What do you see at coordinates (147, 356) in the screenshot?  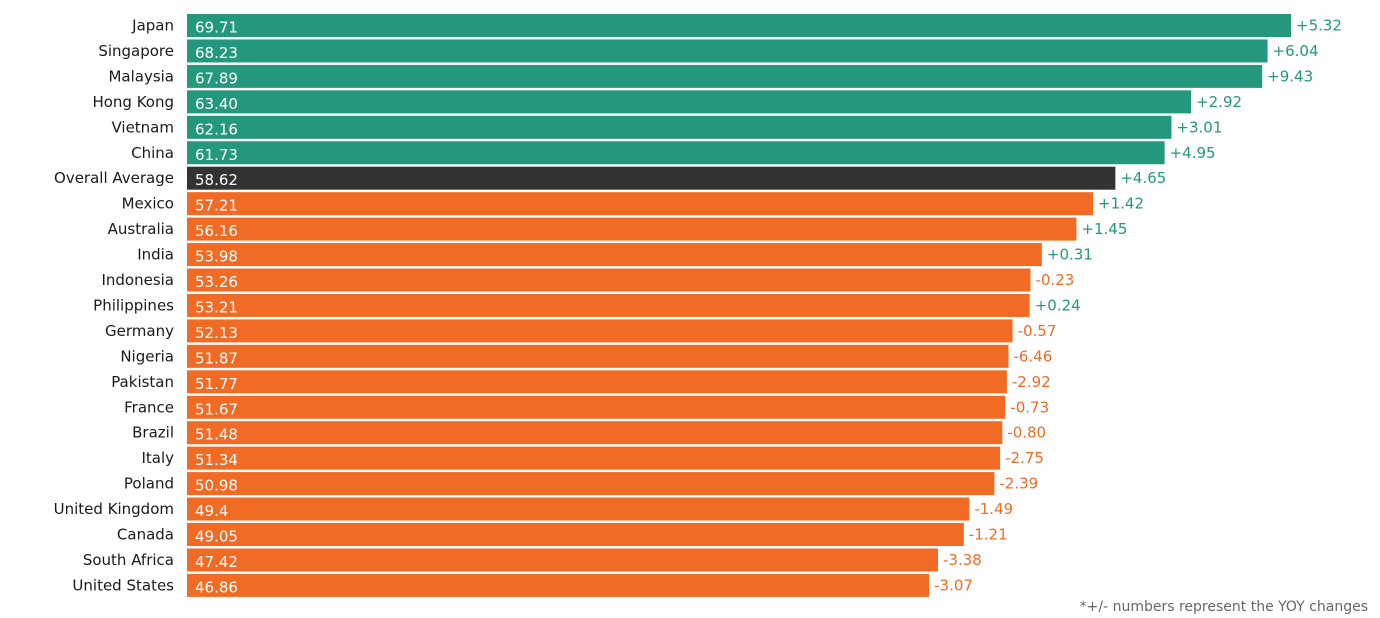 I see `category-label: Nigeria` at bounding box center [147, 356].